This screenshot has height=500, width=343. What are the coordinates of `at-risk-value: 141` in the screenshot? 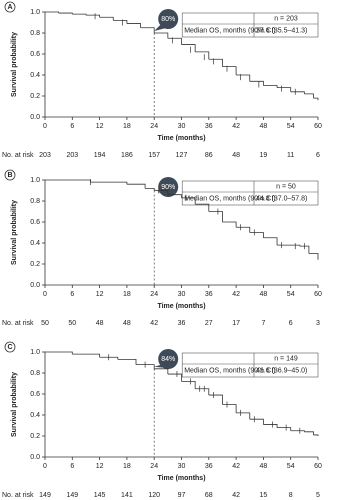 It's located at (127, 495).